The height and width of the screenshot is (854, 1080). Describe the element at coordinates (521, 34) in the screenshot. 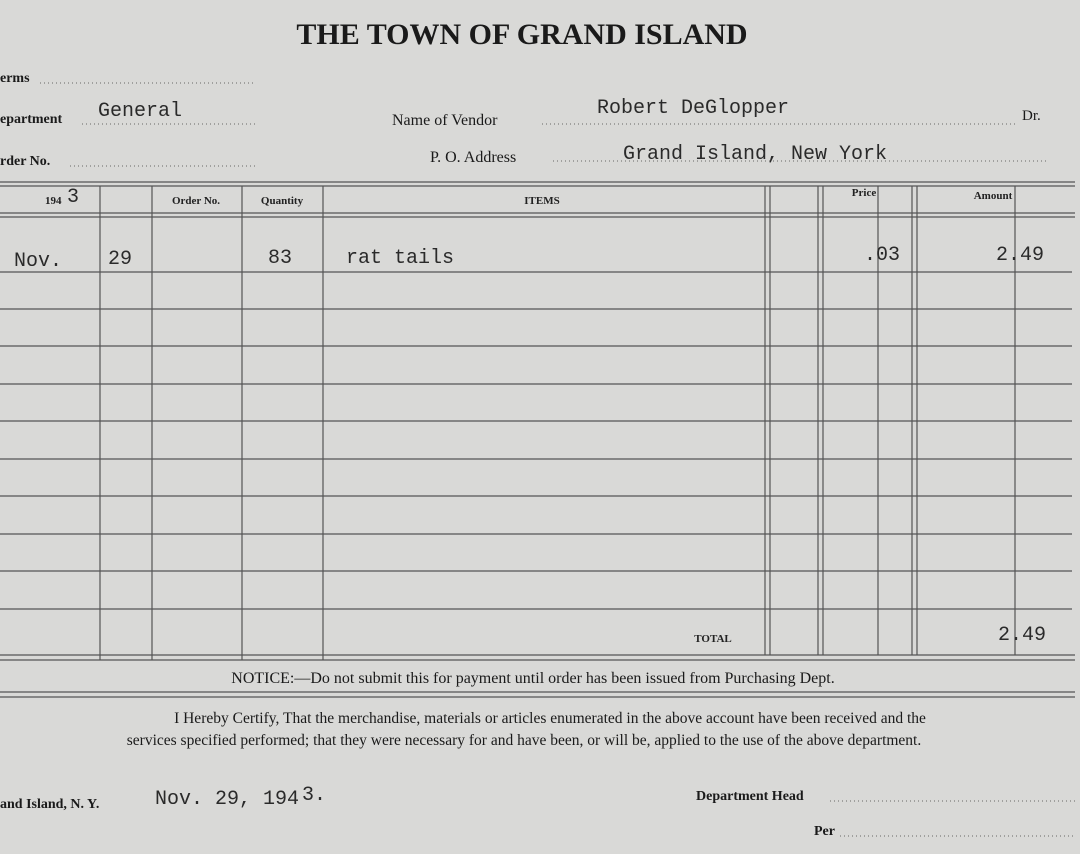

I see `title: THE TOWN OF GRAND ISLAND` at that location.